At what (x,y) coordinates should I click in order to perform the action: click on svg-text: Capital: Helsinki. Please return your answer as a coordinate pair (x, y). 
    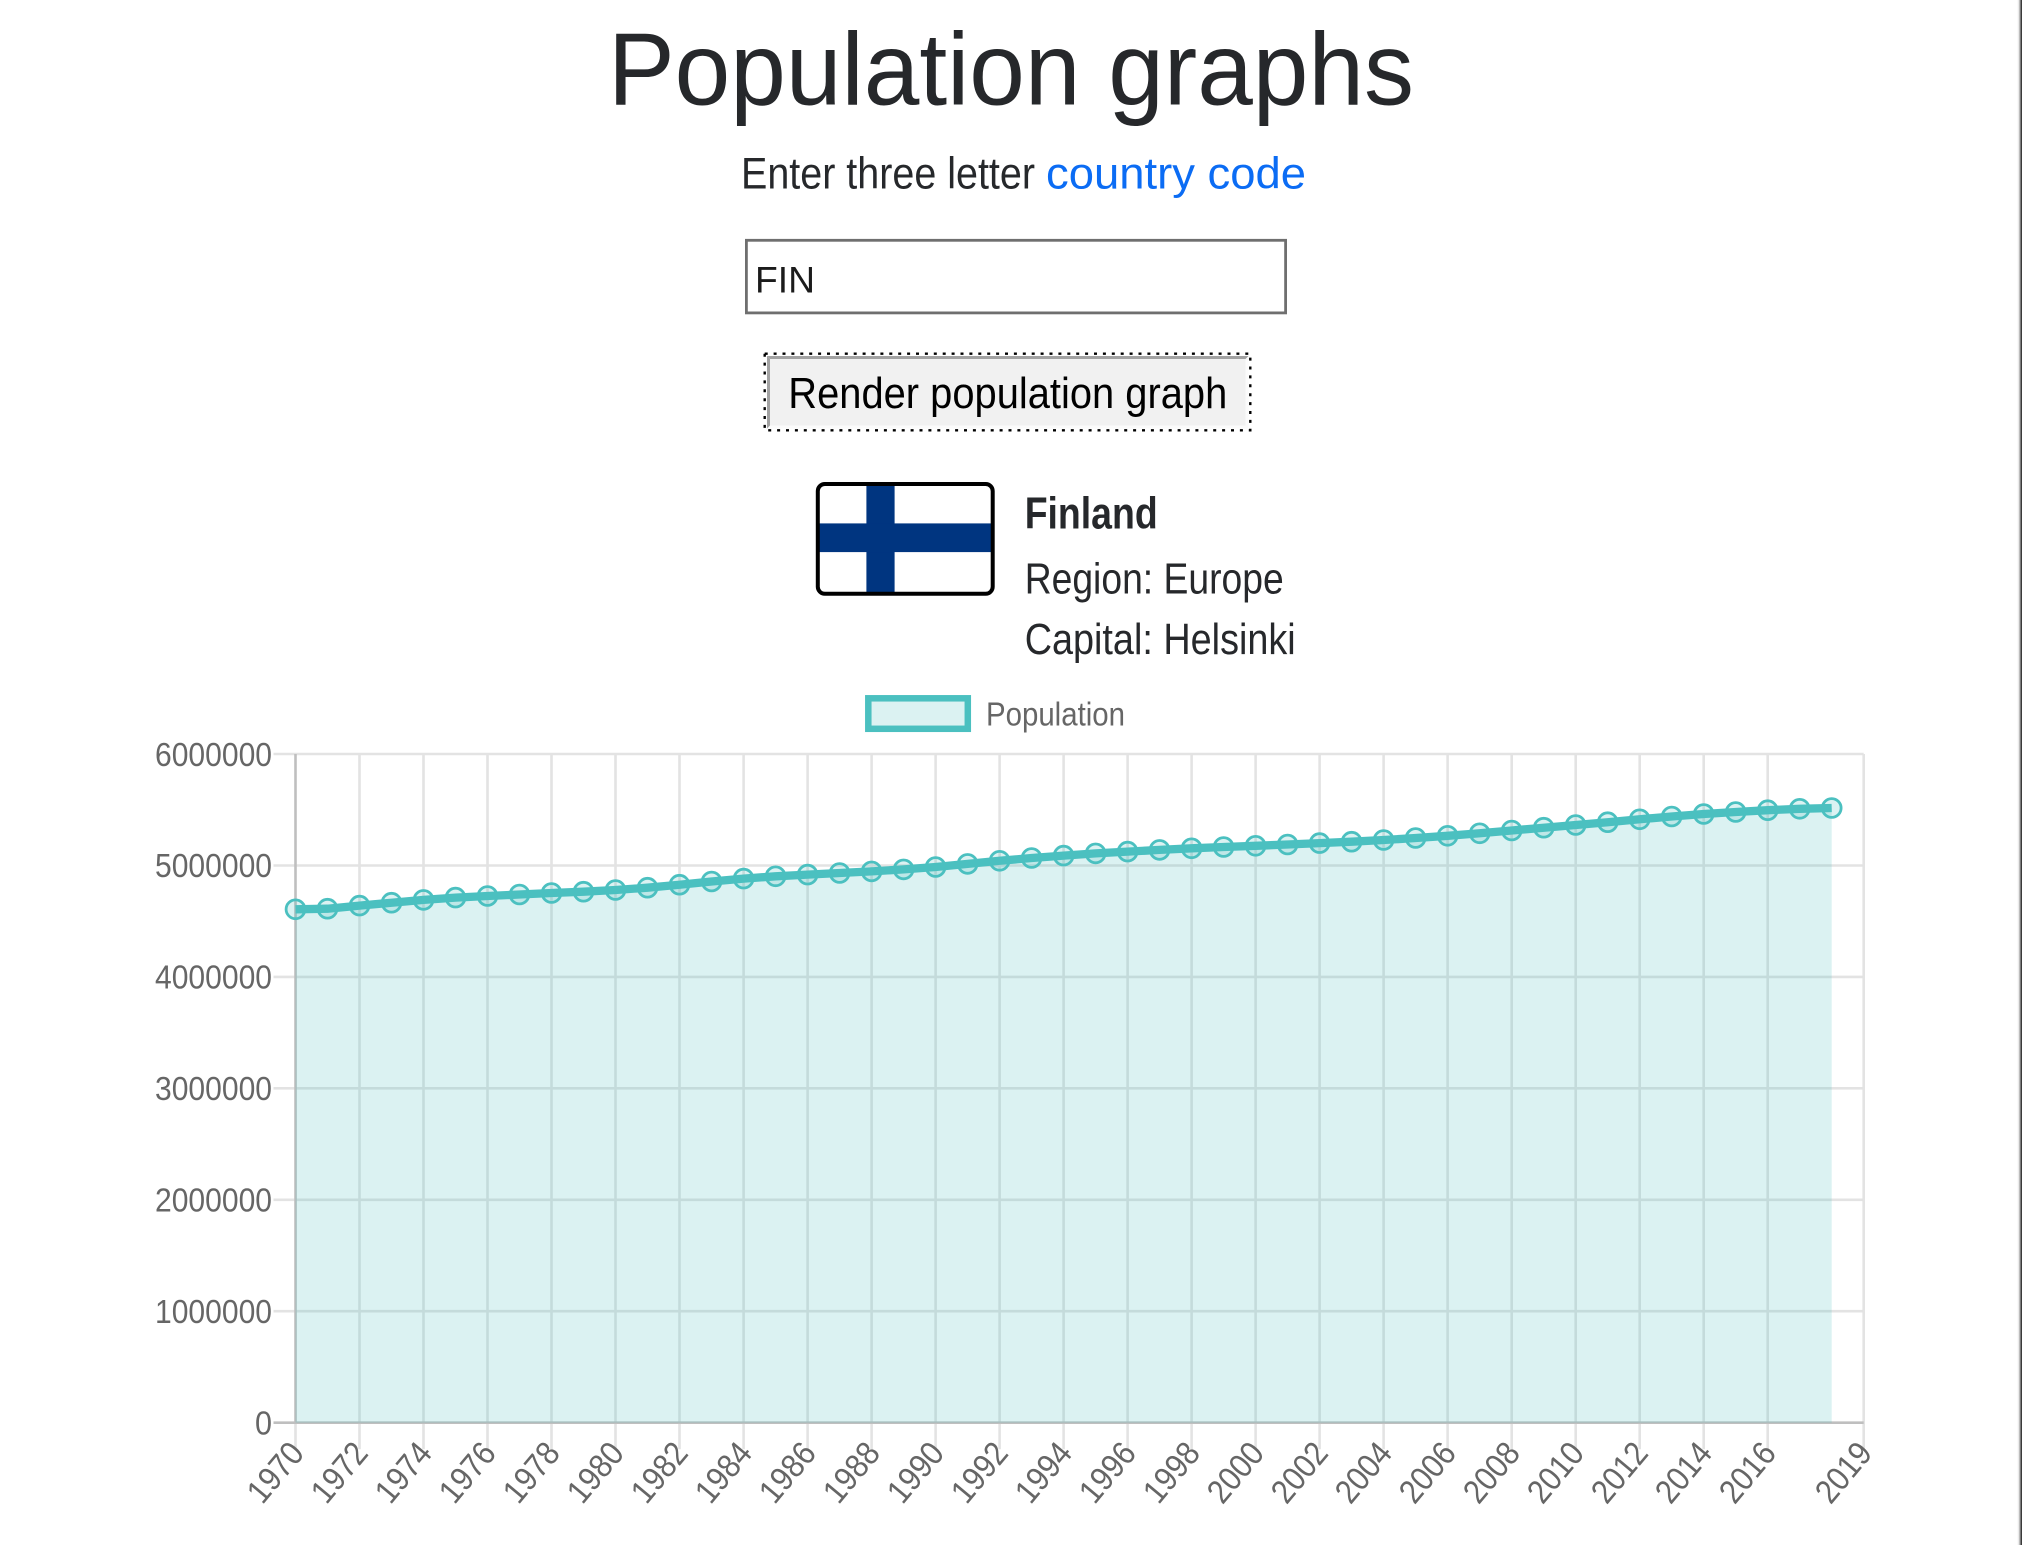
    Looking at the image, I should click on (1160, 640).